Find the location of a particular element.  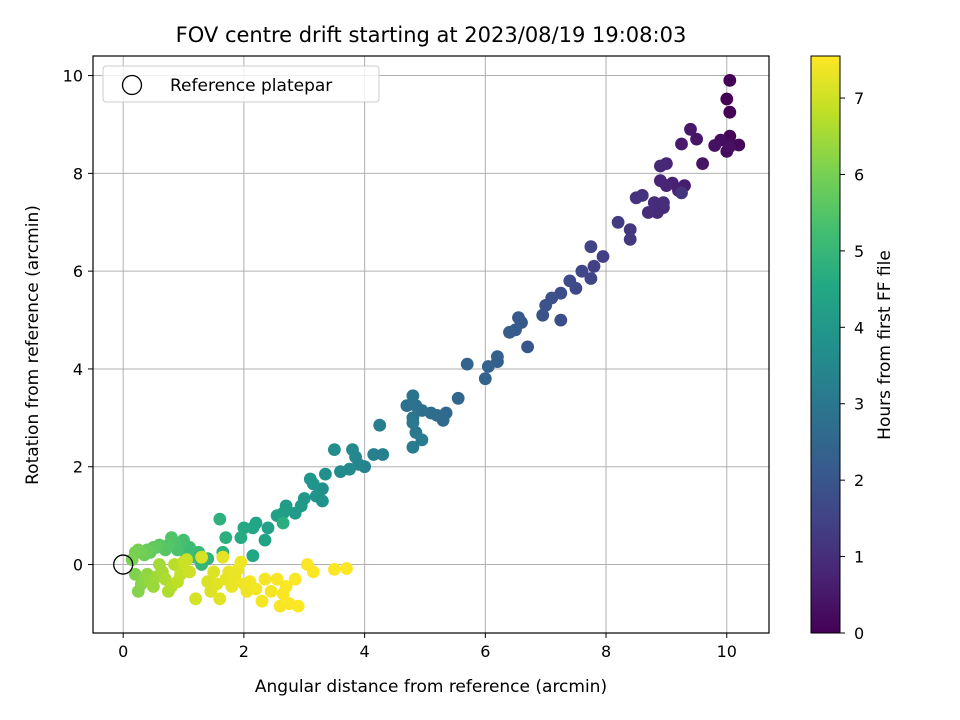

x-tick-label: 0 is located at coordinates (123, 651).